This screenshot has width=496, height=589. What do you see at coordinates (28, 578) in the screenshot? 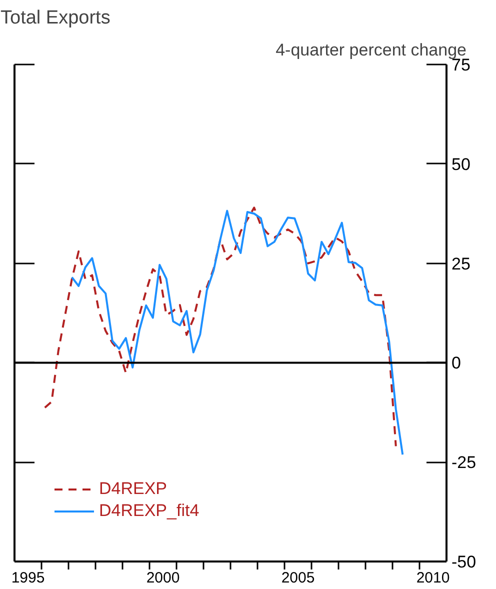
I see `x-tick-label: 1995` at bounding box center [28, 578].